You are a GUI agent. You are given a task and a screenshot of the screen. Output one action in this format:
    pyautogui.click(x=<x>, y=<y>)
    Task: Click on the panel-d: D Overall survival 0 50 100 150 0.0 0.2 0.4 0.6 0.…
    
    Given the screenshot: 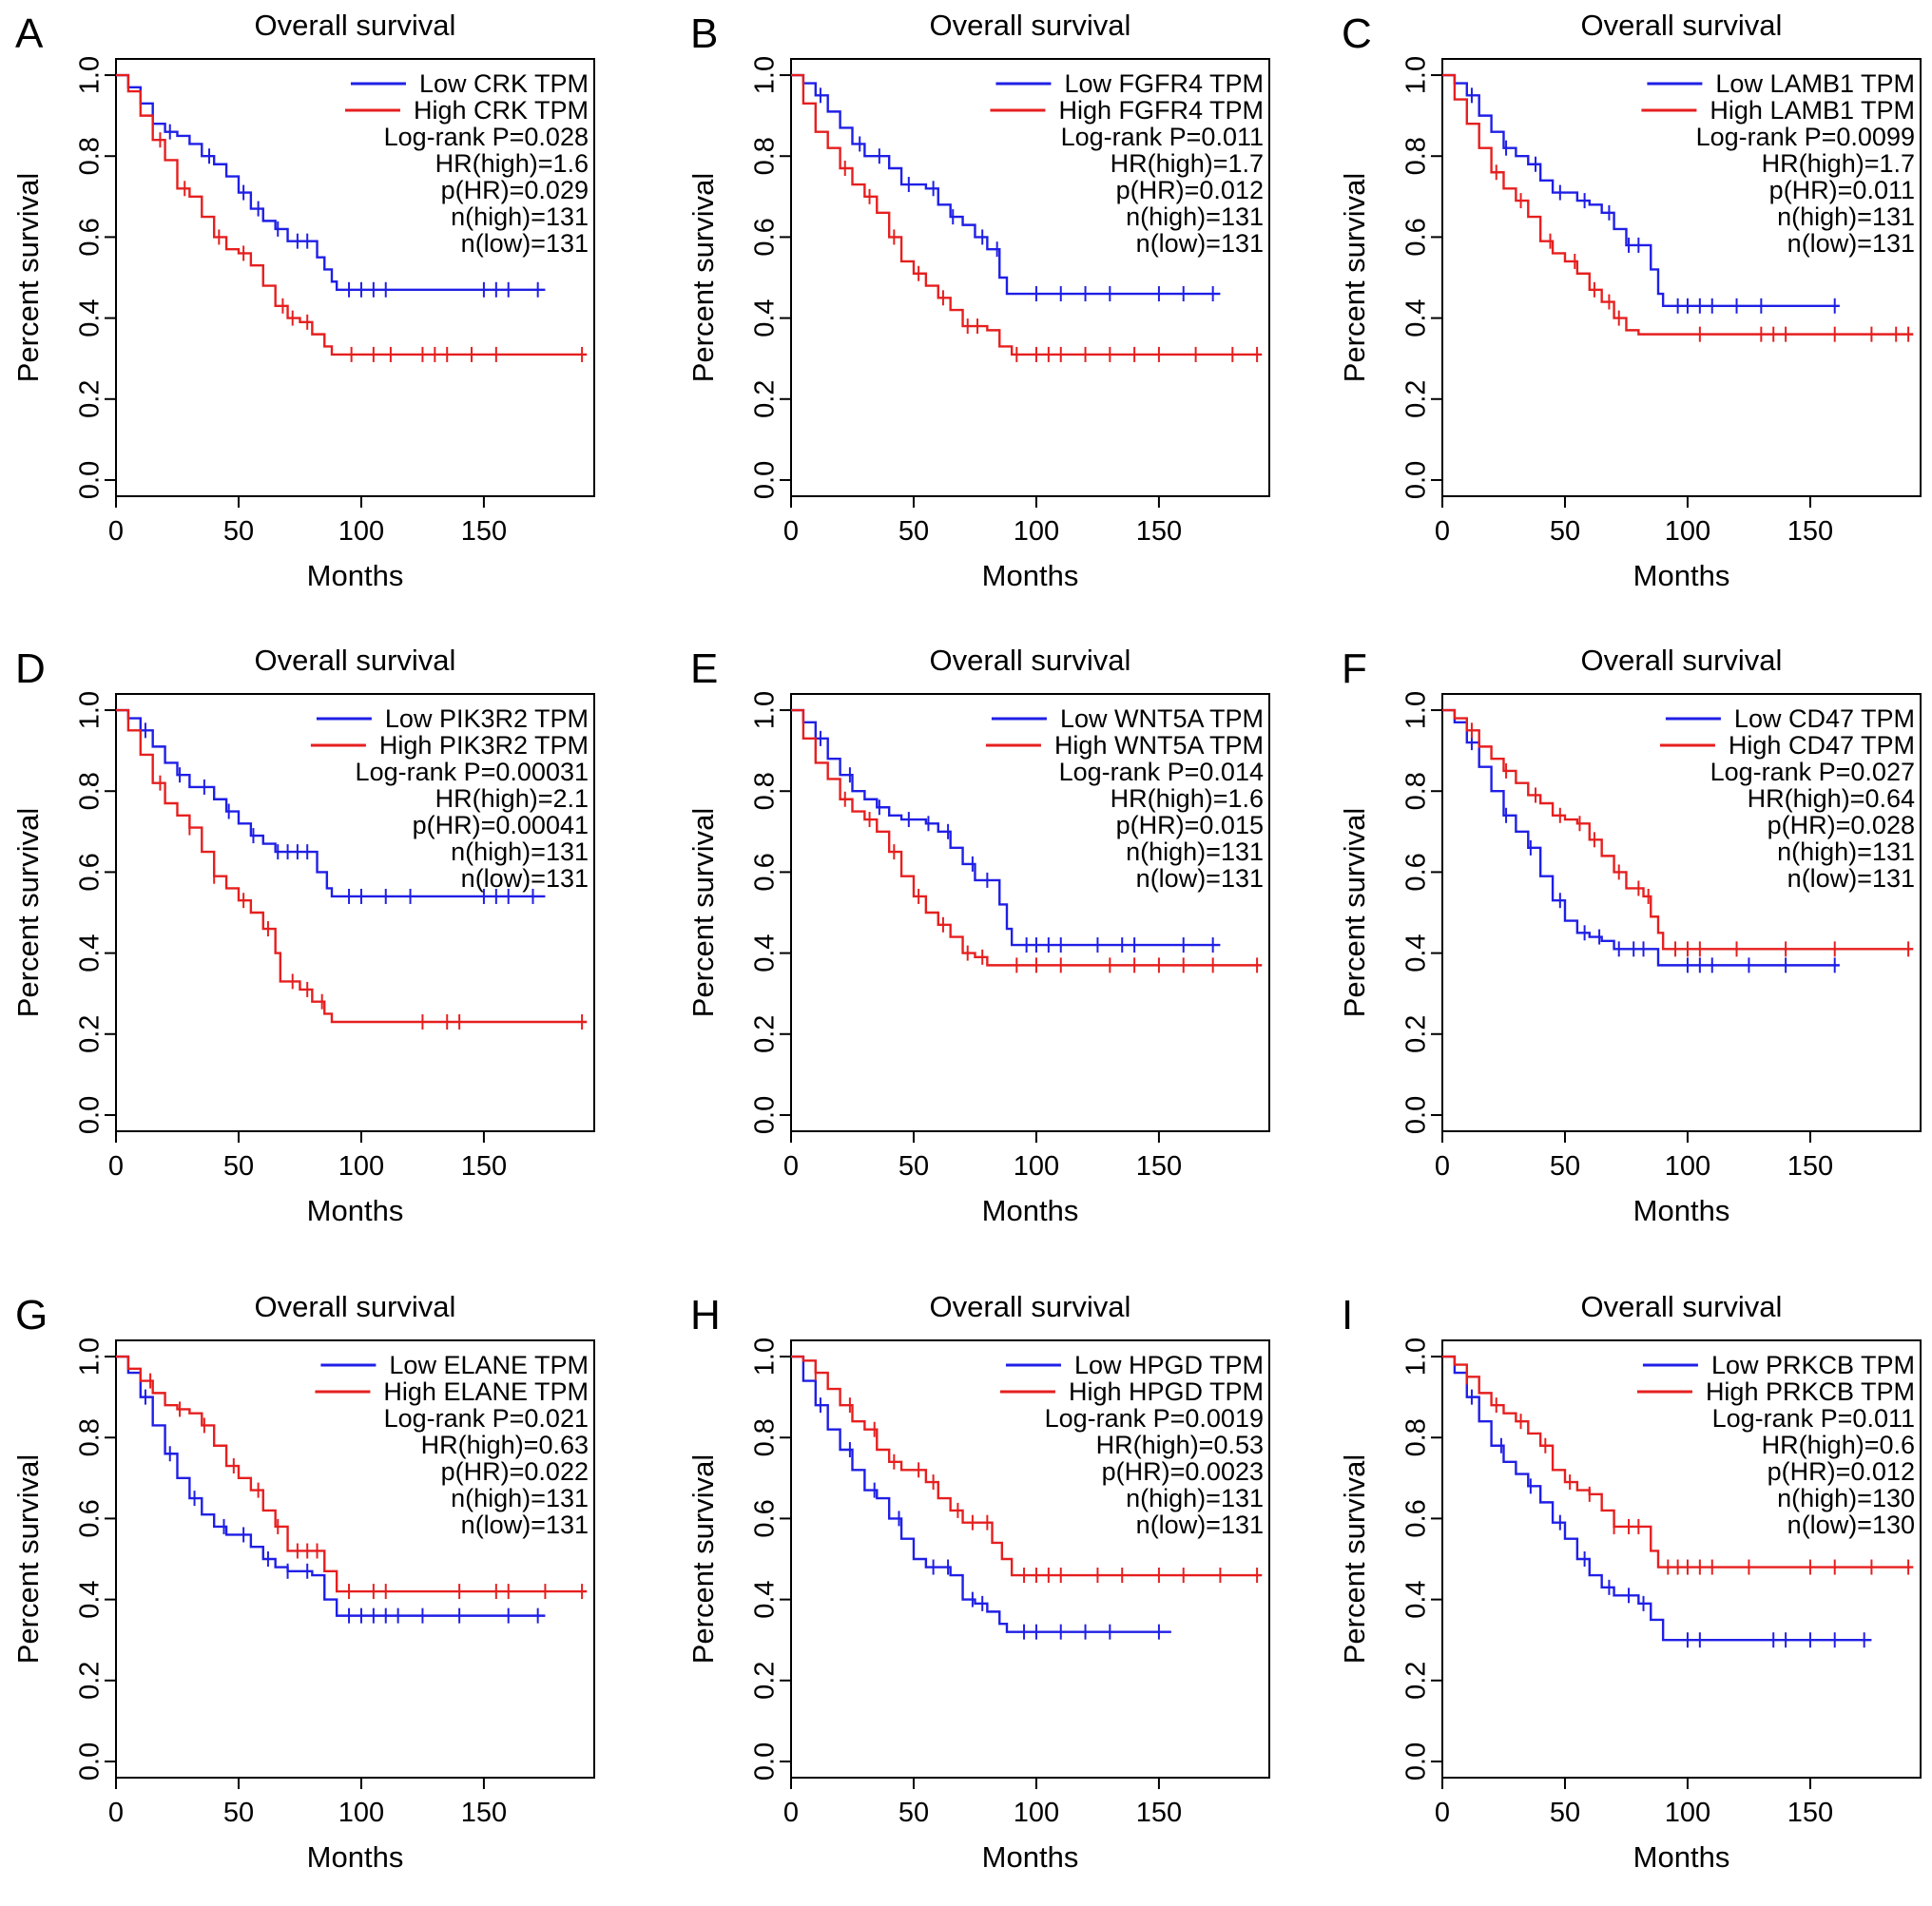 What is the action you would take?
    pyautogui.click(x=322, y=947)
    